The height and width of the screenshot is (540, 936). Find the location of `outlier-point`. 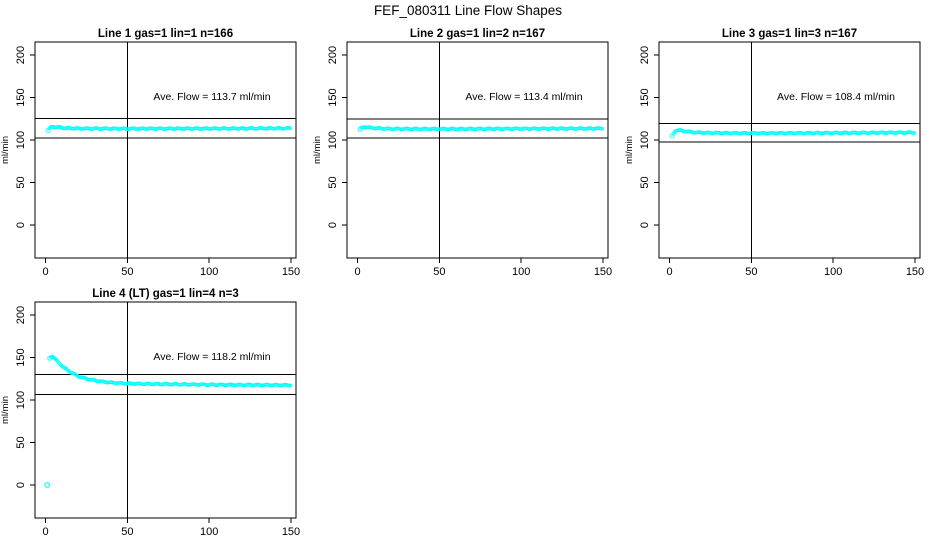

outlier-point is located at coordinates (47, 485).